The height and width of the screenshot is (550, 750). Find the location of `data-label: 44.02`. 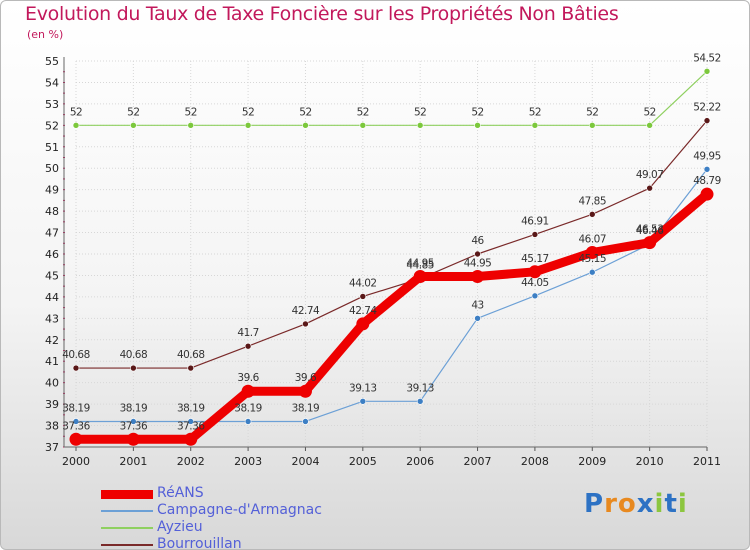

data-label: 44.02 is located at coordinates (363, 283).